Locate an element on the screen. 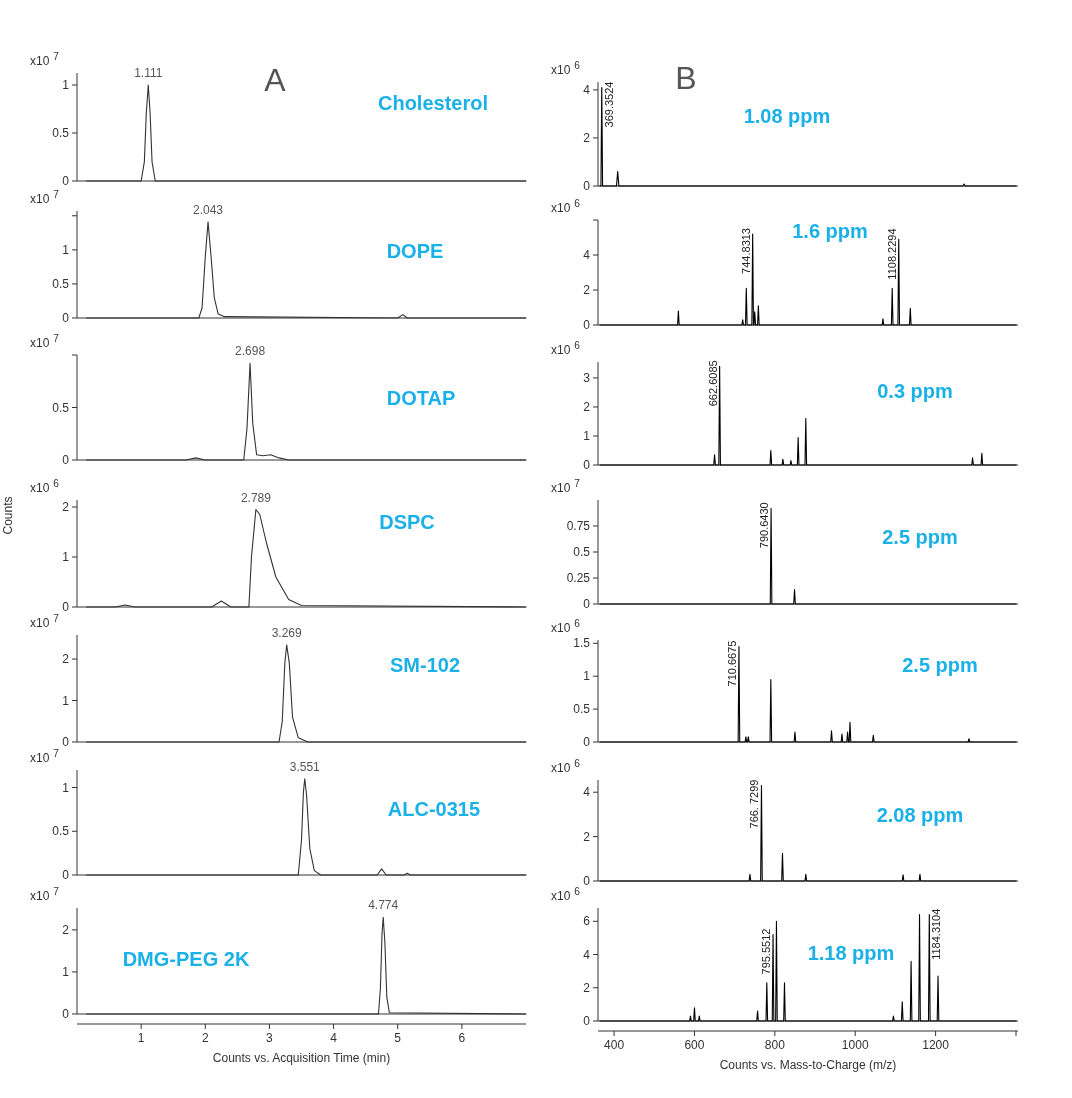 Image resolution: width=1072 pixels, height=1098 pixels. x-tick-label: 1200 is located at coordinates (936, 1045).